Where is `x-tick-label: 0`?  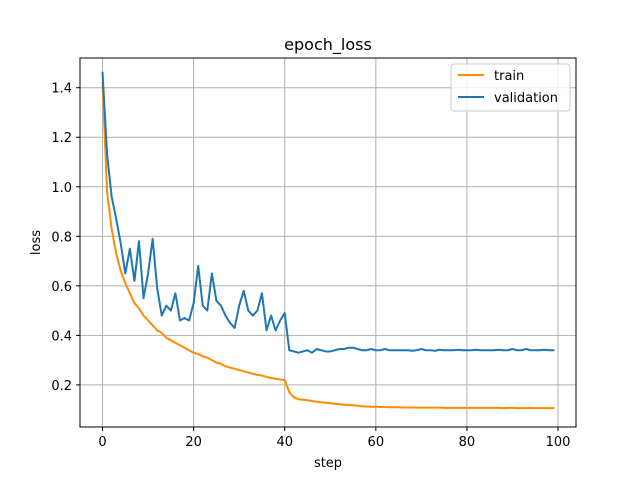 x-tick-label: 0 is located at coordinates (102, 442).